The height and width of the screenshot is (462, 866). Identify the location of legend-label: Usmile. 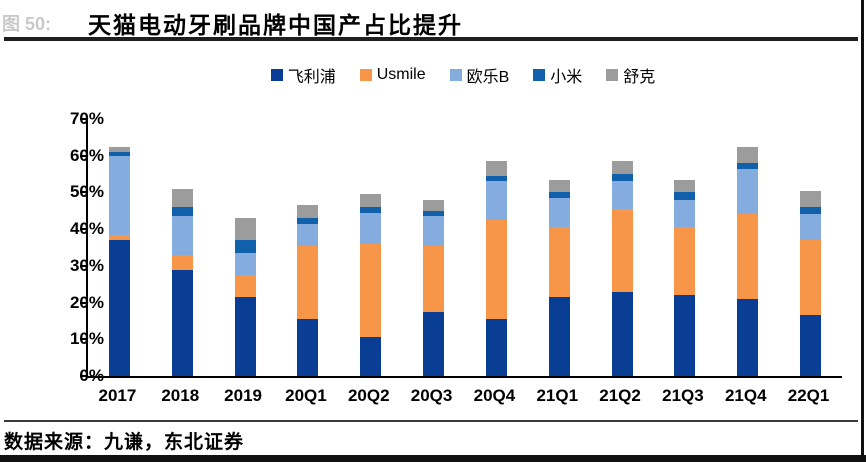
(401, 74).